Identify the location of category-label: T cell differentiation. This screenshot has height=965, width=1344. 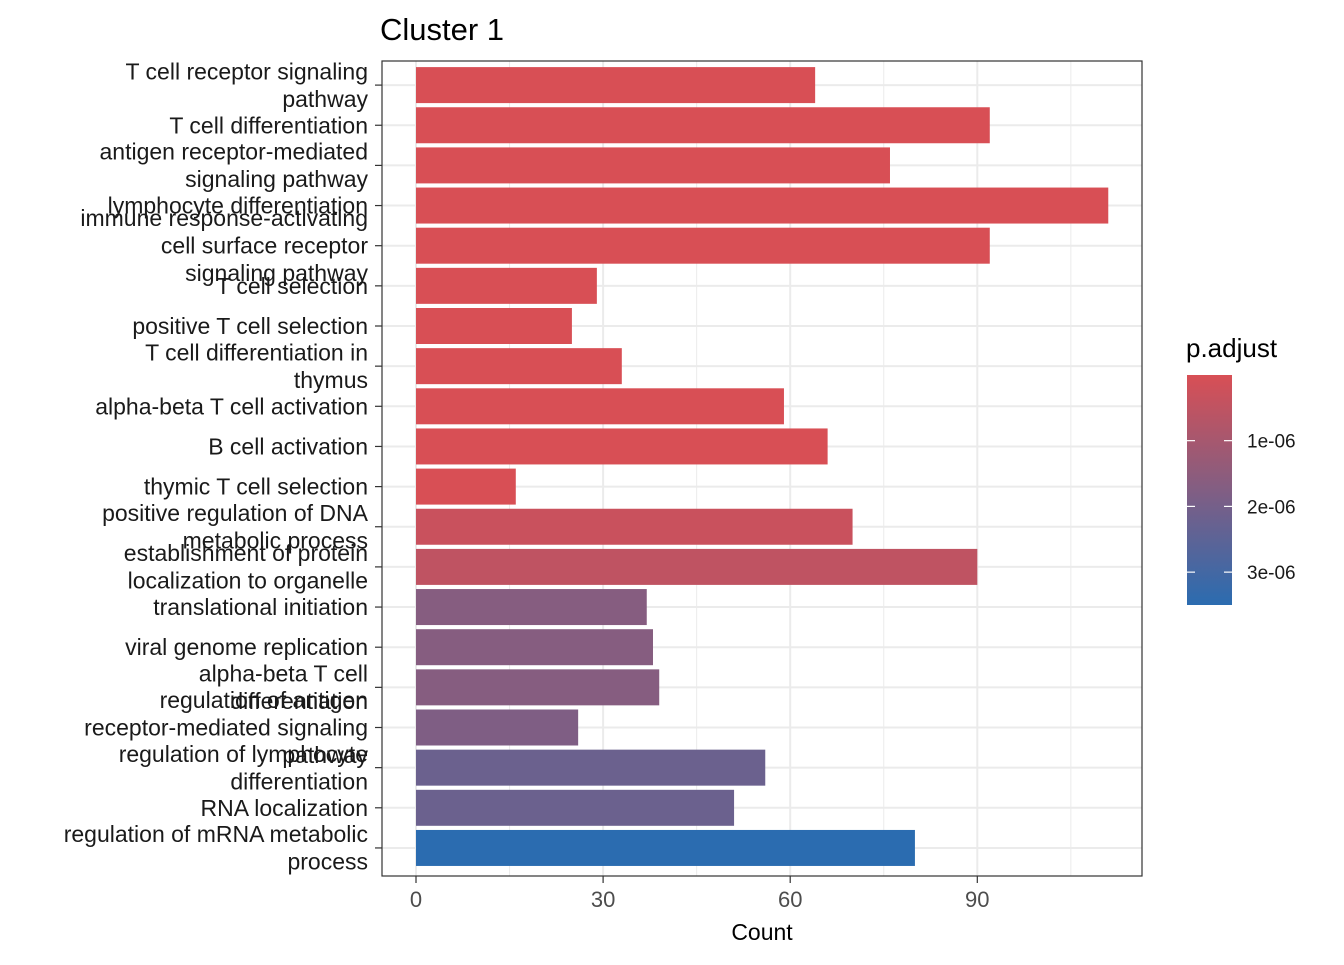
(268, 125).